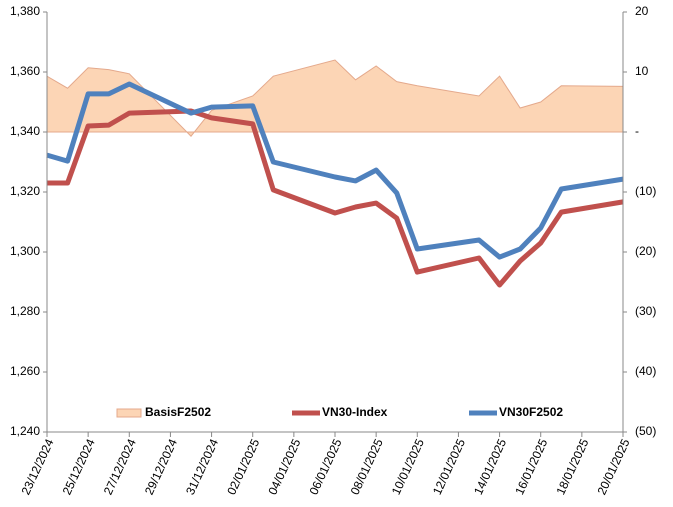 Image resolution: width=673 pixels, height=507 pixels. What do you see at coordinates (645, 251) in the screenshot?
I see `y2-tick-label: (20)` at bounding box center [645, 251].